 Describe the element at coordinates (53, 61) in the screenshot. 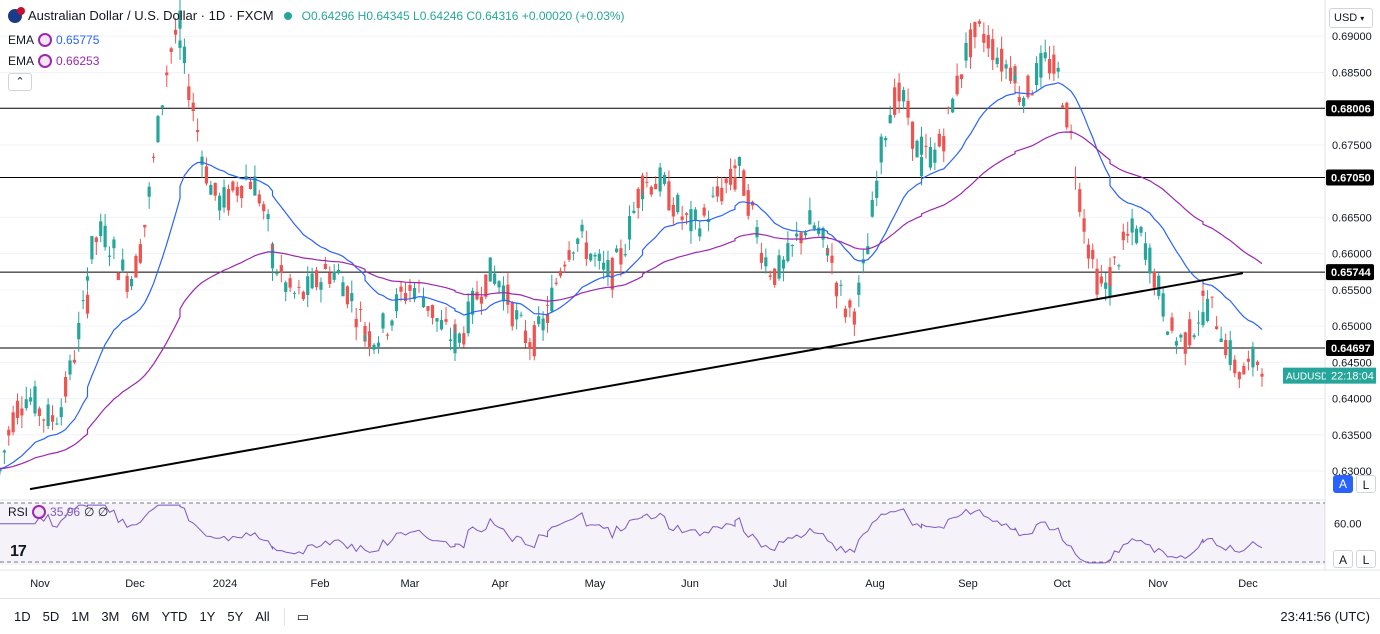

I see `ema-slow-legend: EMA 0.66253` at that location.